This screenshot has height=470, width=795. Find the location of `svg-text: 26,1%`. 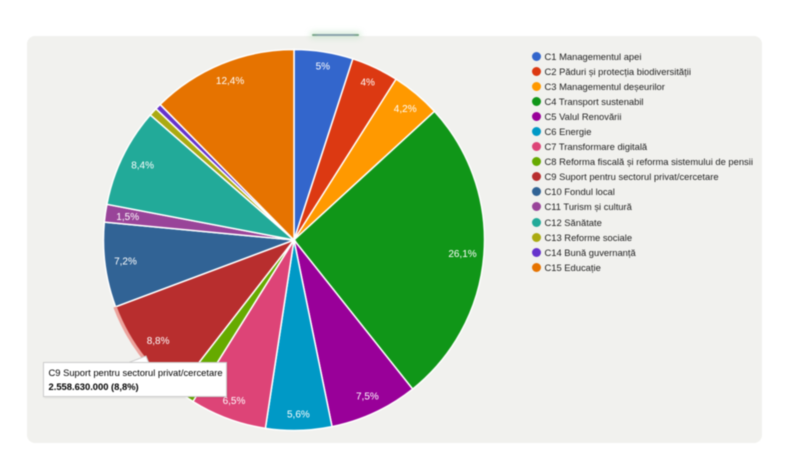

svg-text: 26,1% is located at coordinates (462, 254).